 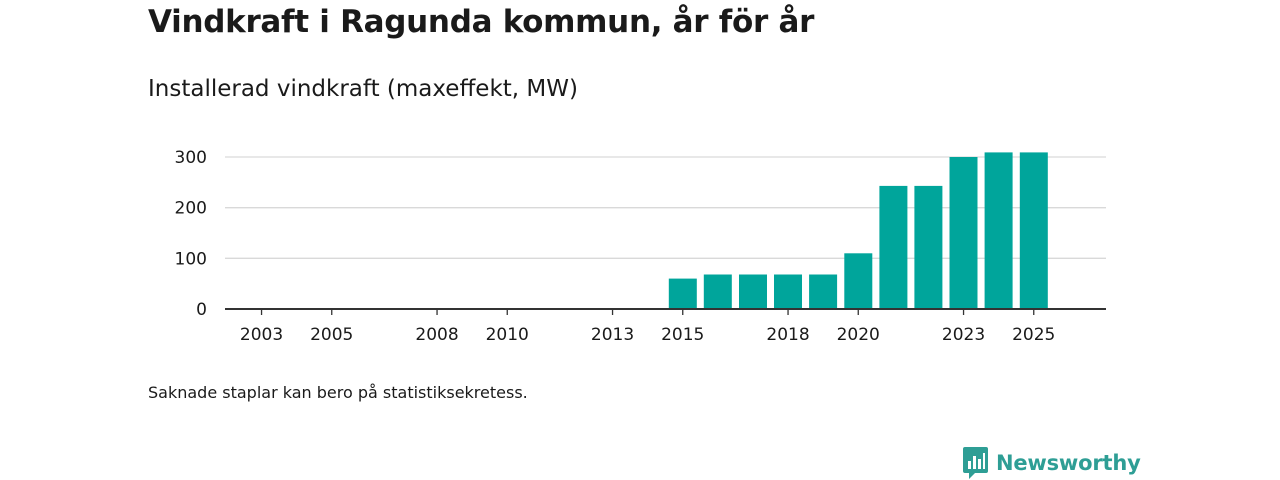 What do you see at coordinates (363, 89) in the screenshot?
I see `chart-subtitle: Installerad vindkraft (maxeffekt, MW)` at bounding box center [363, 89].